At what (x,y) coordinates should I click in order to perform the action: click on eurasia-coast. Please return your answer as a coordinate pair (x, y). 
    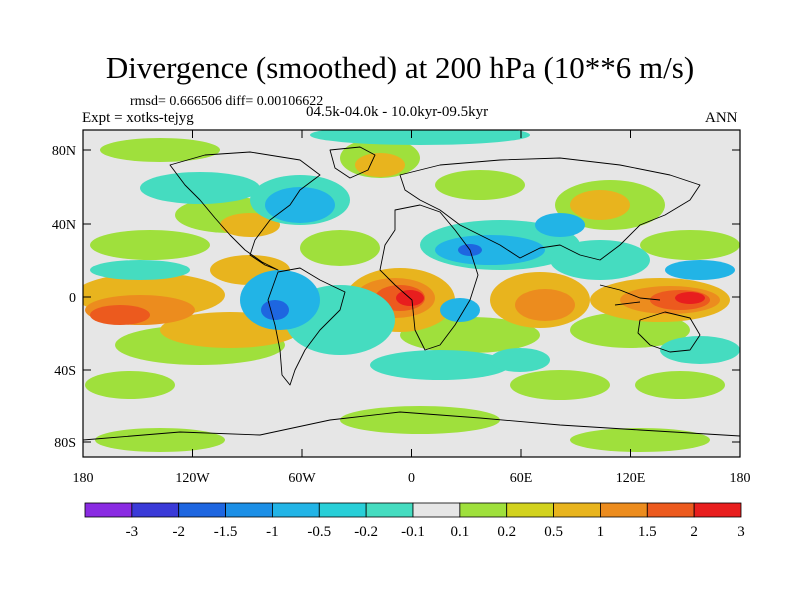
    Looking at the image, I should click on (550, 209).